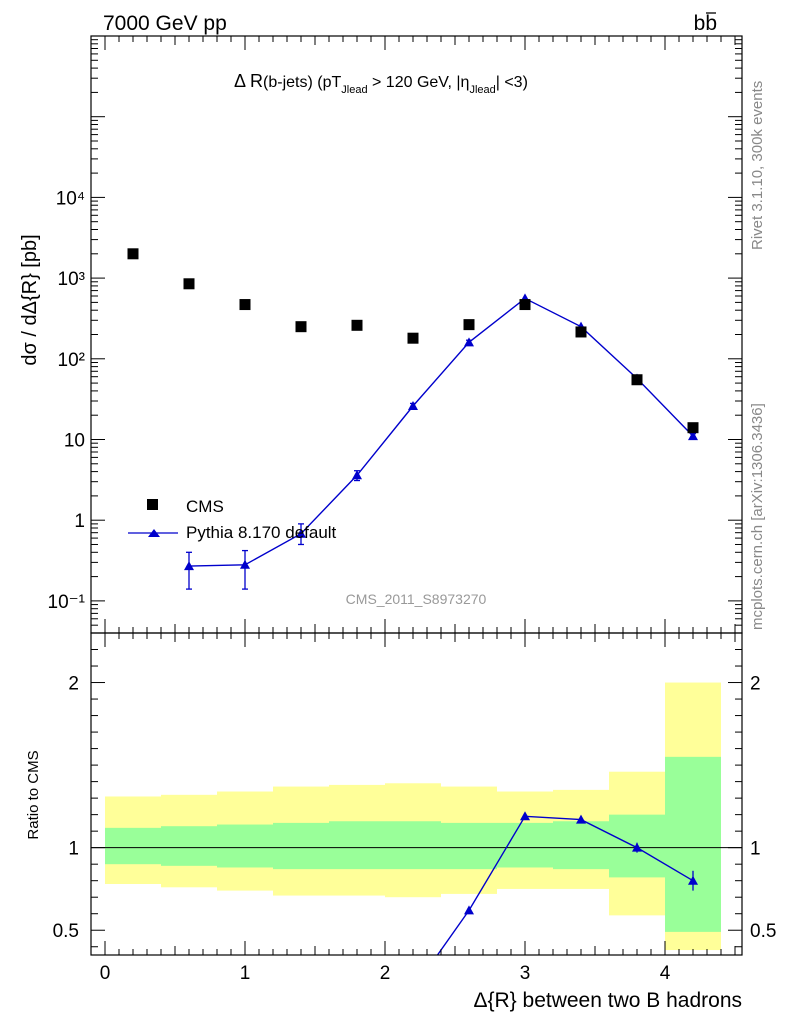  I want to click on main-y-axis-label: dσ / dΔ{R} [pb], so click(30, 299).